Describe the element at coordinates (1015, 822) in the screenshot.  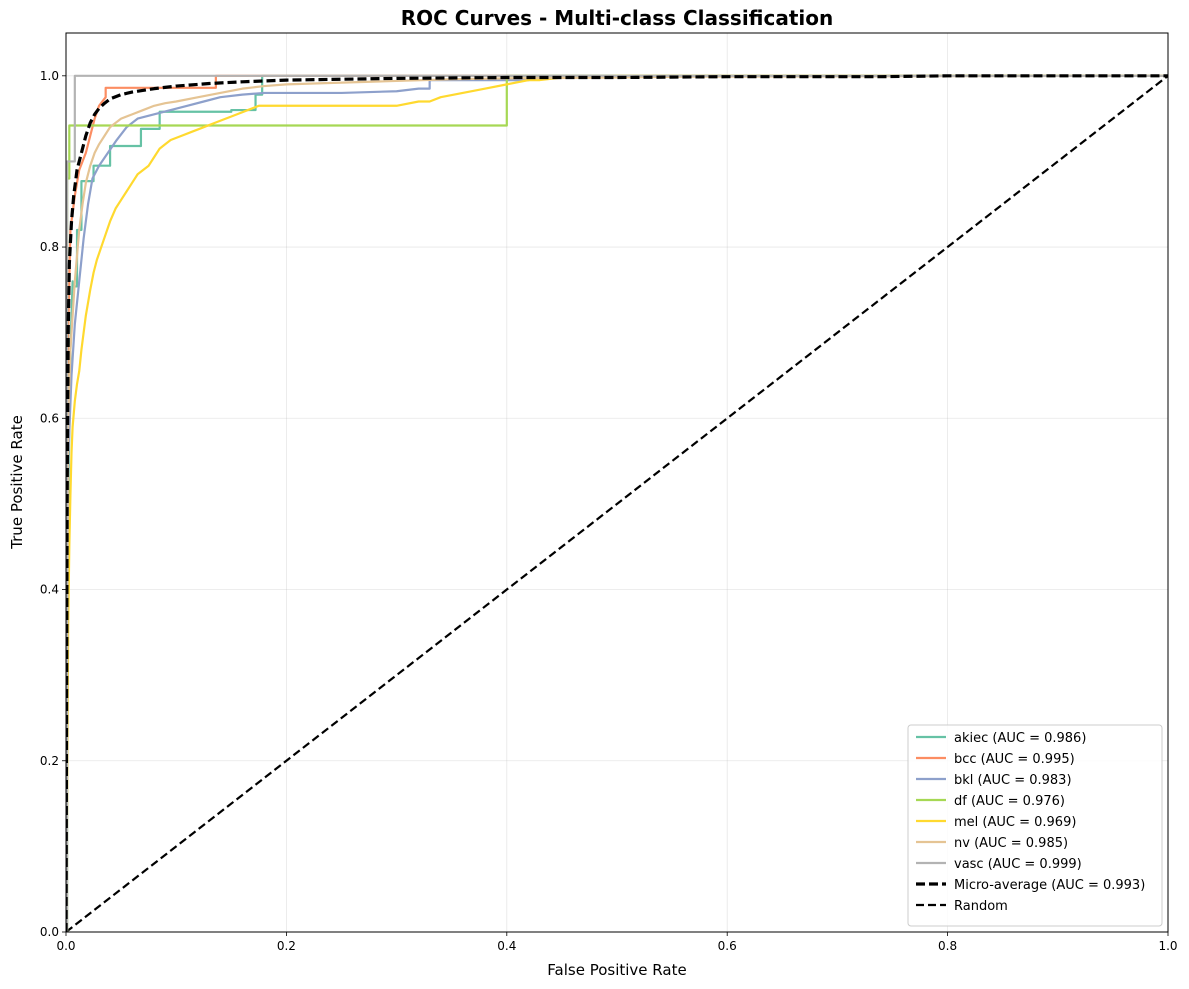
I see `legend-label-4: mel (AUC = 0.969)` at that location.